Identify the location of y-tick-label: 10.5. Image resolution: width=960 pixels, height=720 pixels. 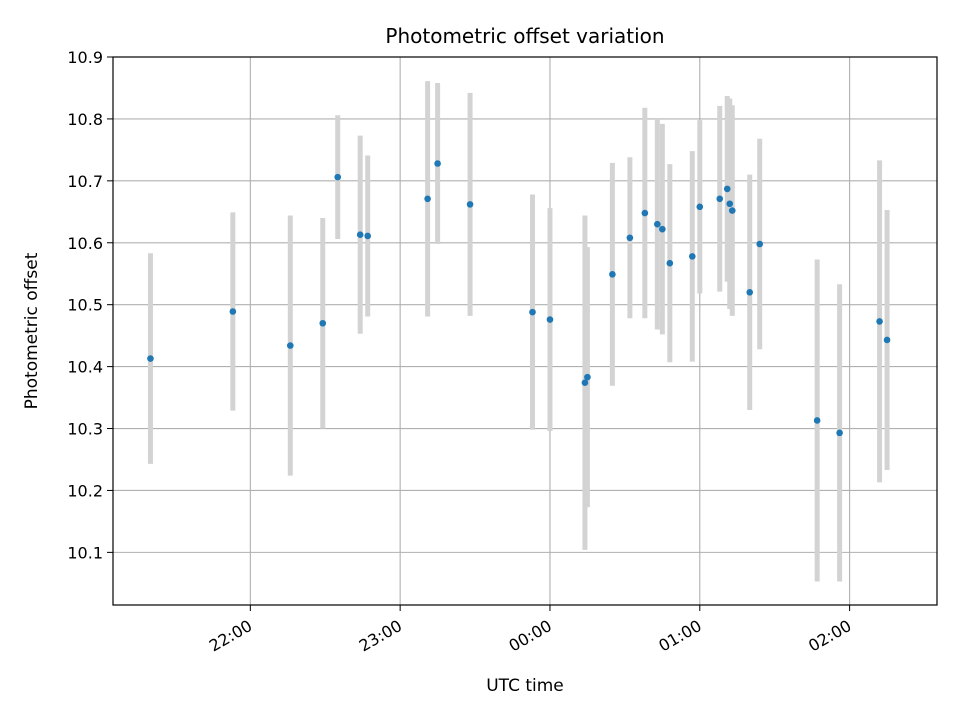
(85, 305).